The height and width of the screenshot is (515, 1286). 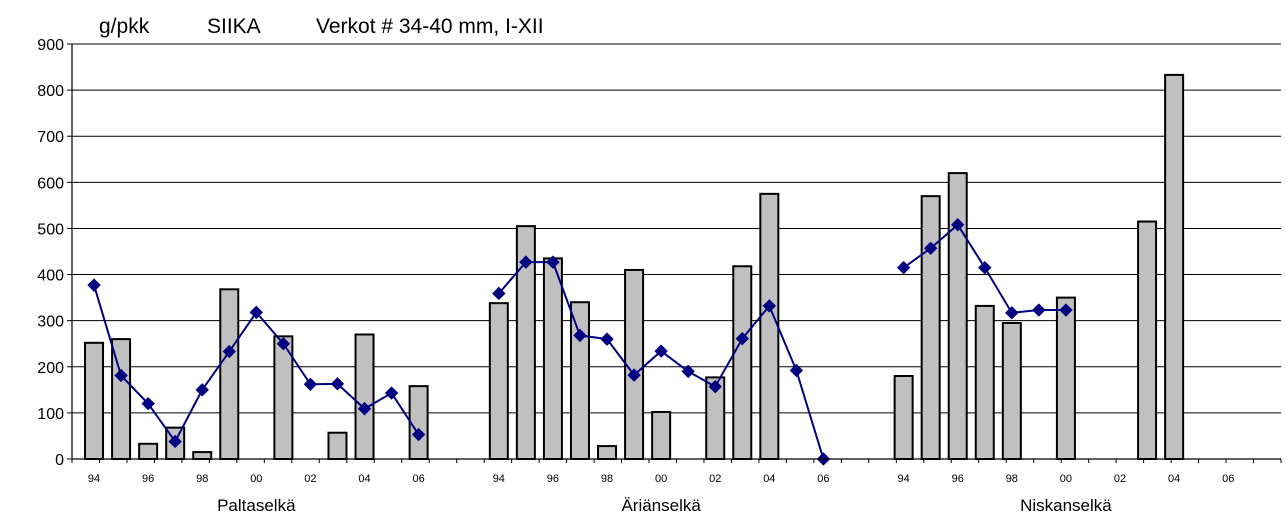 What do you see at coordinates (50, 368) in the screenshot?
I see `y-tick-label: 200` at bounding box center [50, 368].